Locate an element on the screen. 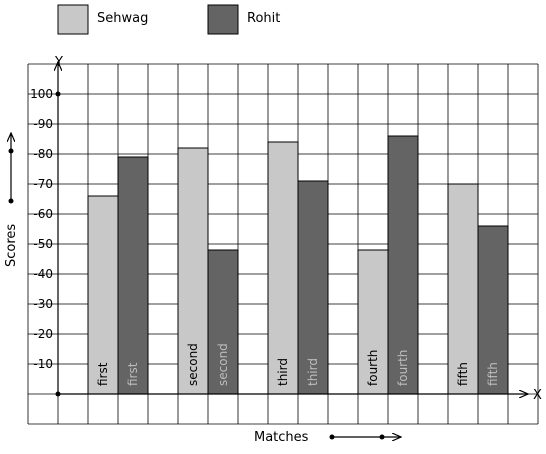 The height and width of the screenshot is (454, 546). y-tick-label: -60 is located at coordinates (43, 214).